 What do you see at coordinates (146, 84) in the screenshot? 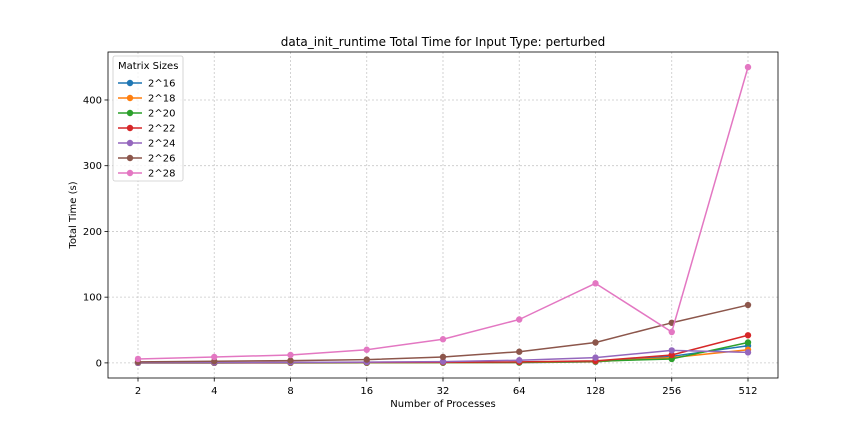
I see `legend-item: 2^16` at bounding box center [146, 84].